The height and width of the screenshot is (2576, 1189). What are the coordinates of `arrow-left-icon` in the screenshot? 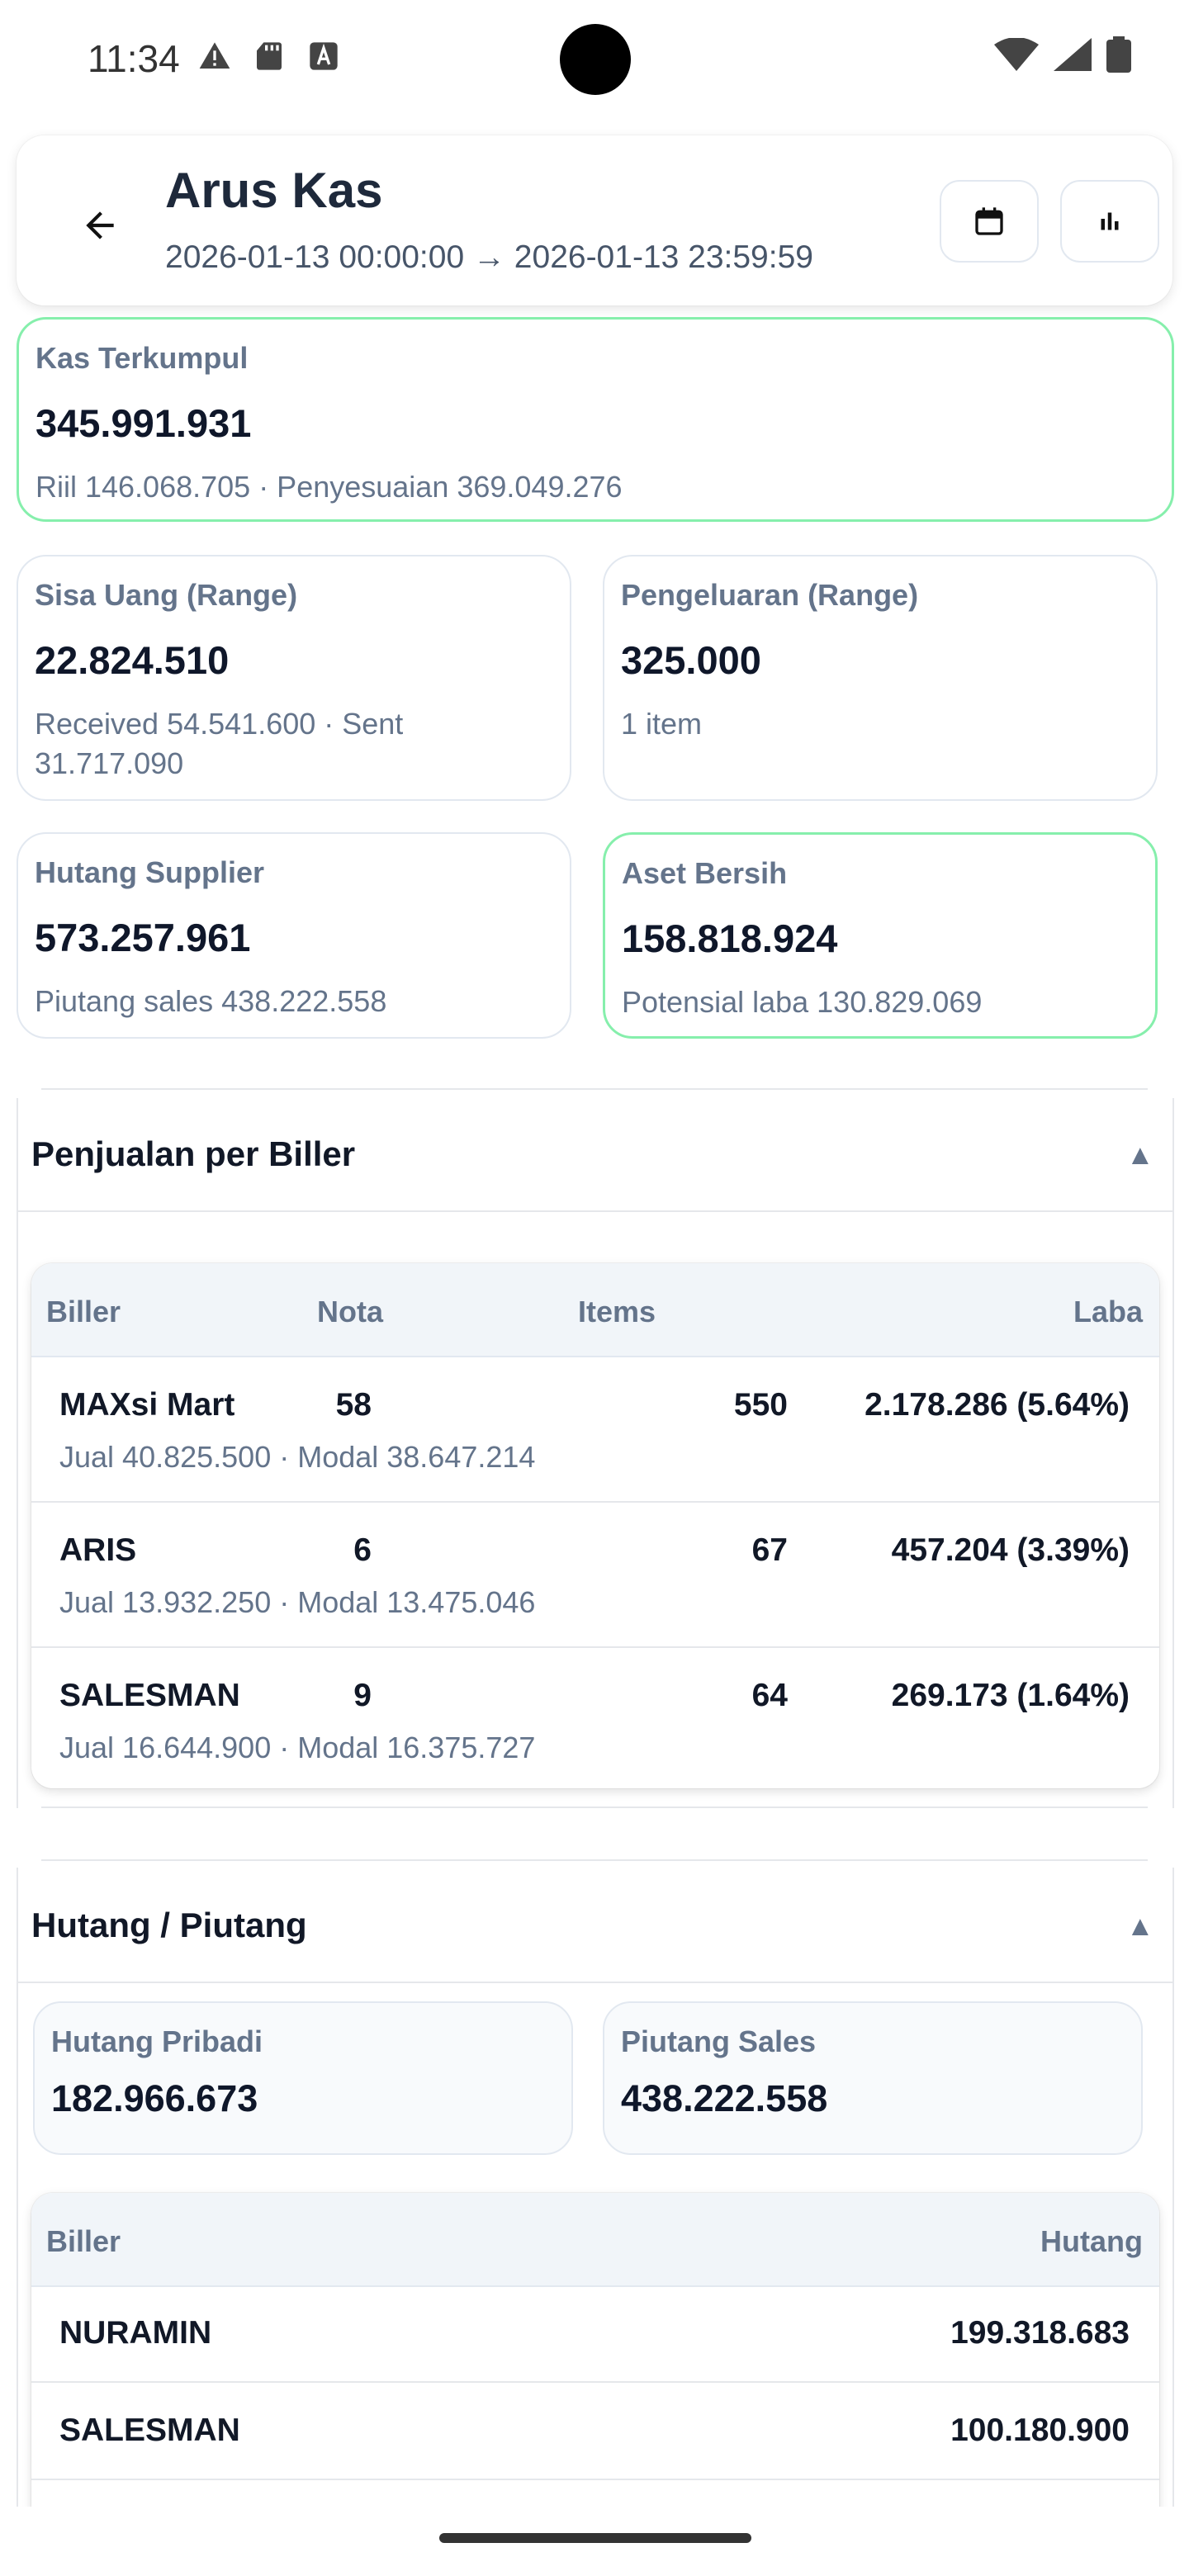 It's located at (100, 225).